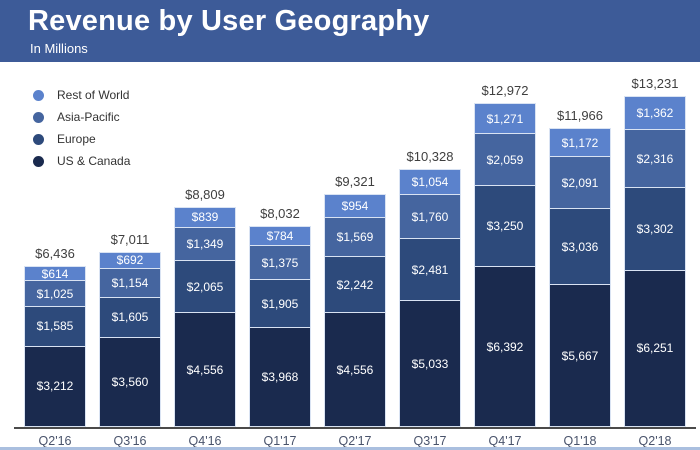 The width and height of the screenshot is (700, 450). I want to click on bar-segment: $784, so click(280, 236).